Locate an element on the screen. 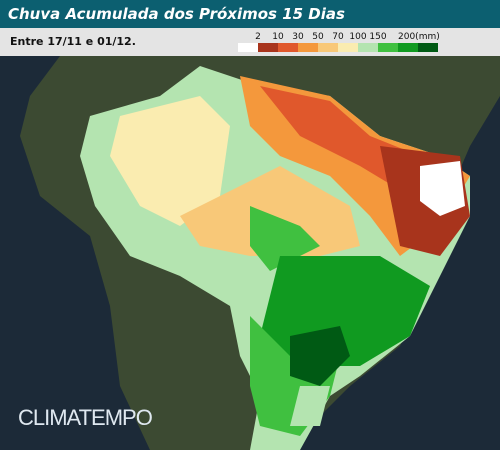 The height and width of the screenshot is (450, 500). legend-label: 2 is located at coordinates (258, 37).